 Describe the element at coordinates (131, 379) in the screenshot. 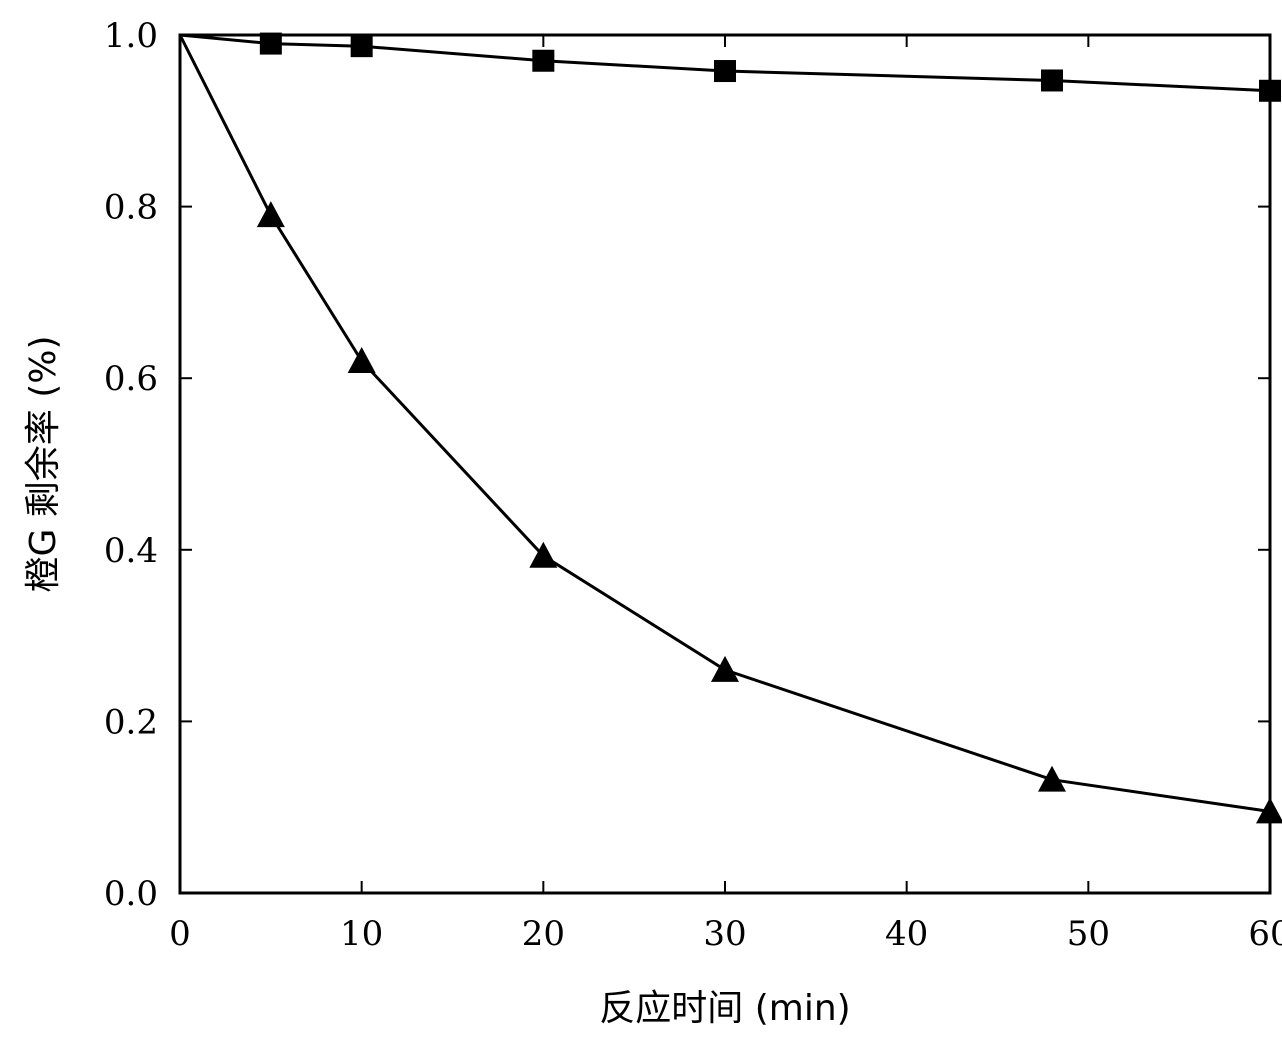

I see `y-tick-label: 0.6` at that location.